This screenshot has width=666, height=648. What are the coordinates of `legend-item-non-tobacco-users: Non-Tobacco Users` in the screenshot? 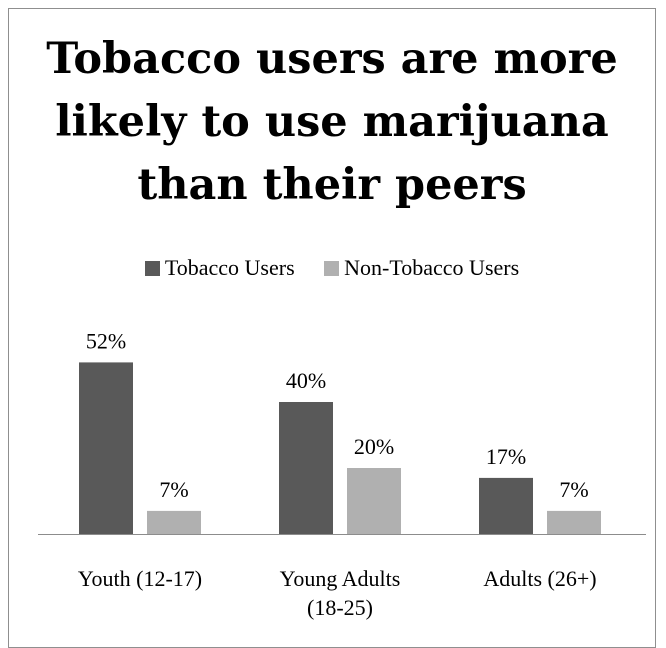 It's located at (421, 268).